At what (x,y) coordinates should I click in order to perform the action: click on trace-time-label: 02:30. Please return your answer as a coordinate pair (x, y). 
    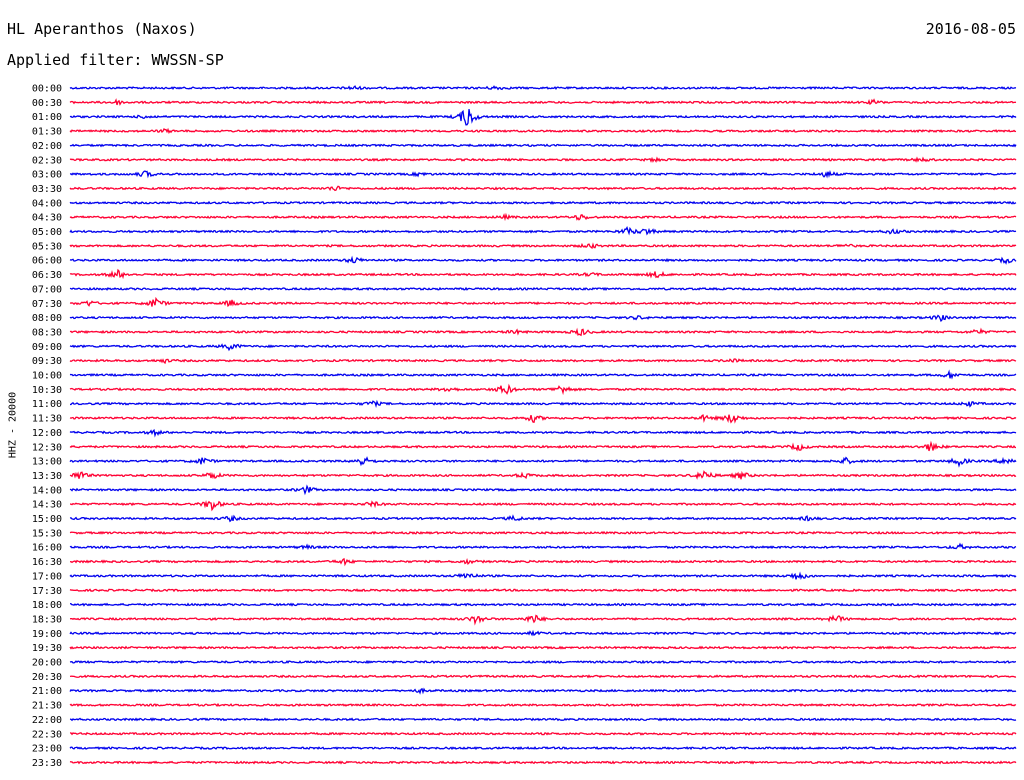
    Looking at the image, I should click on (47, 160).